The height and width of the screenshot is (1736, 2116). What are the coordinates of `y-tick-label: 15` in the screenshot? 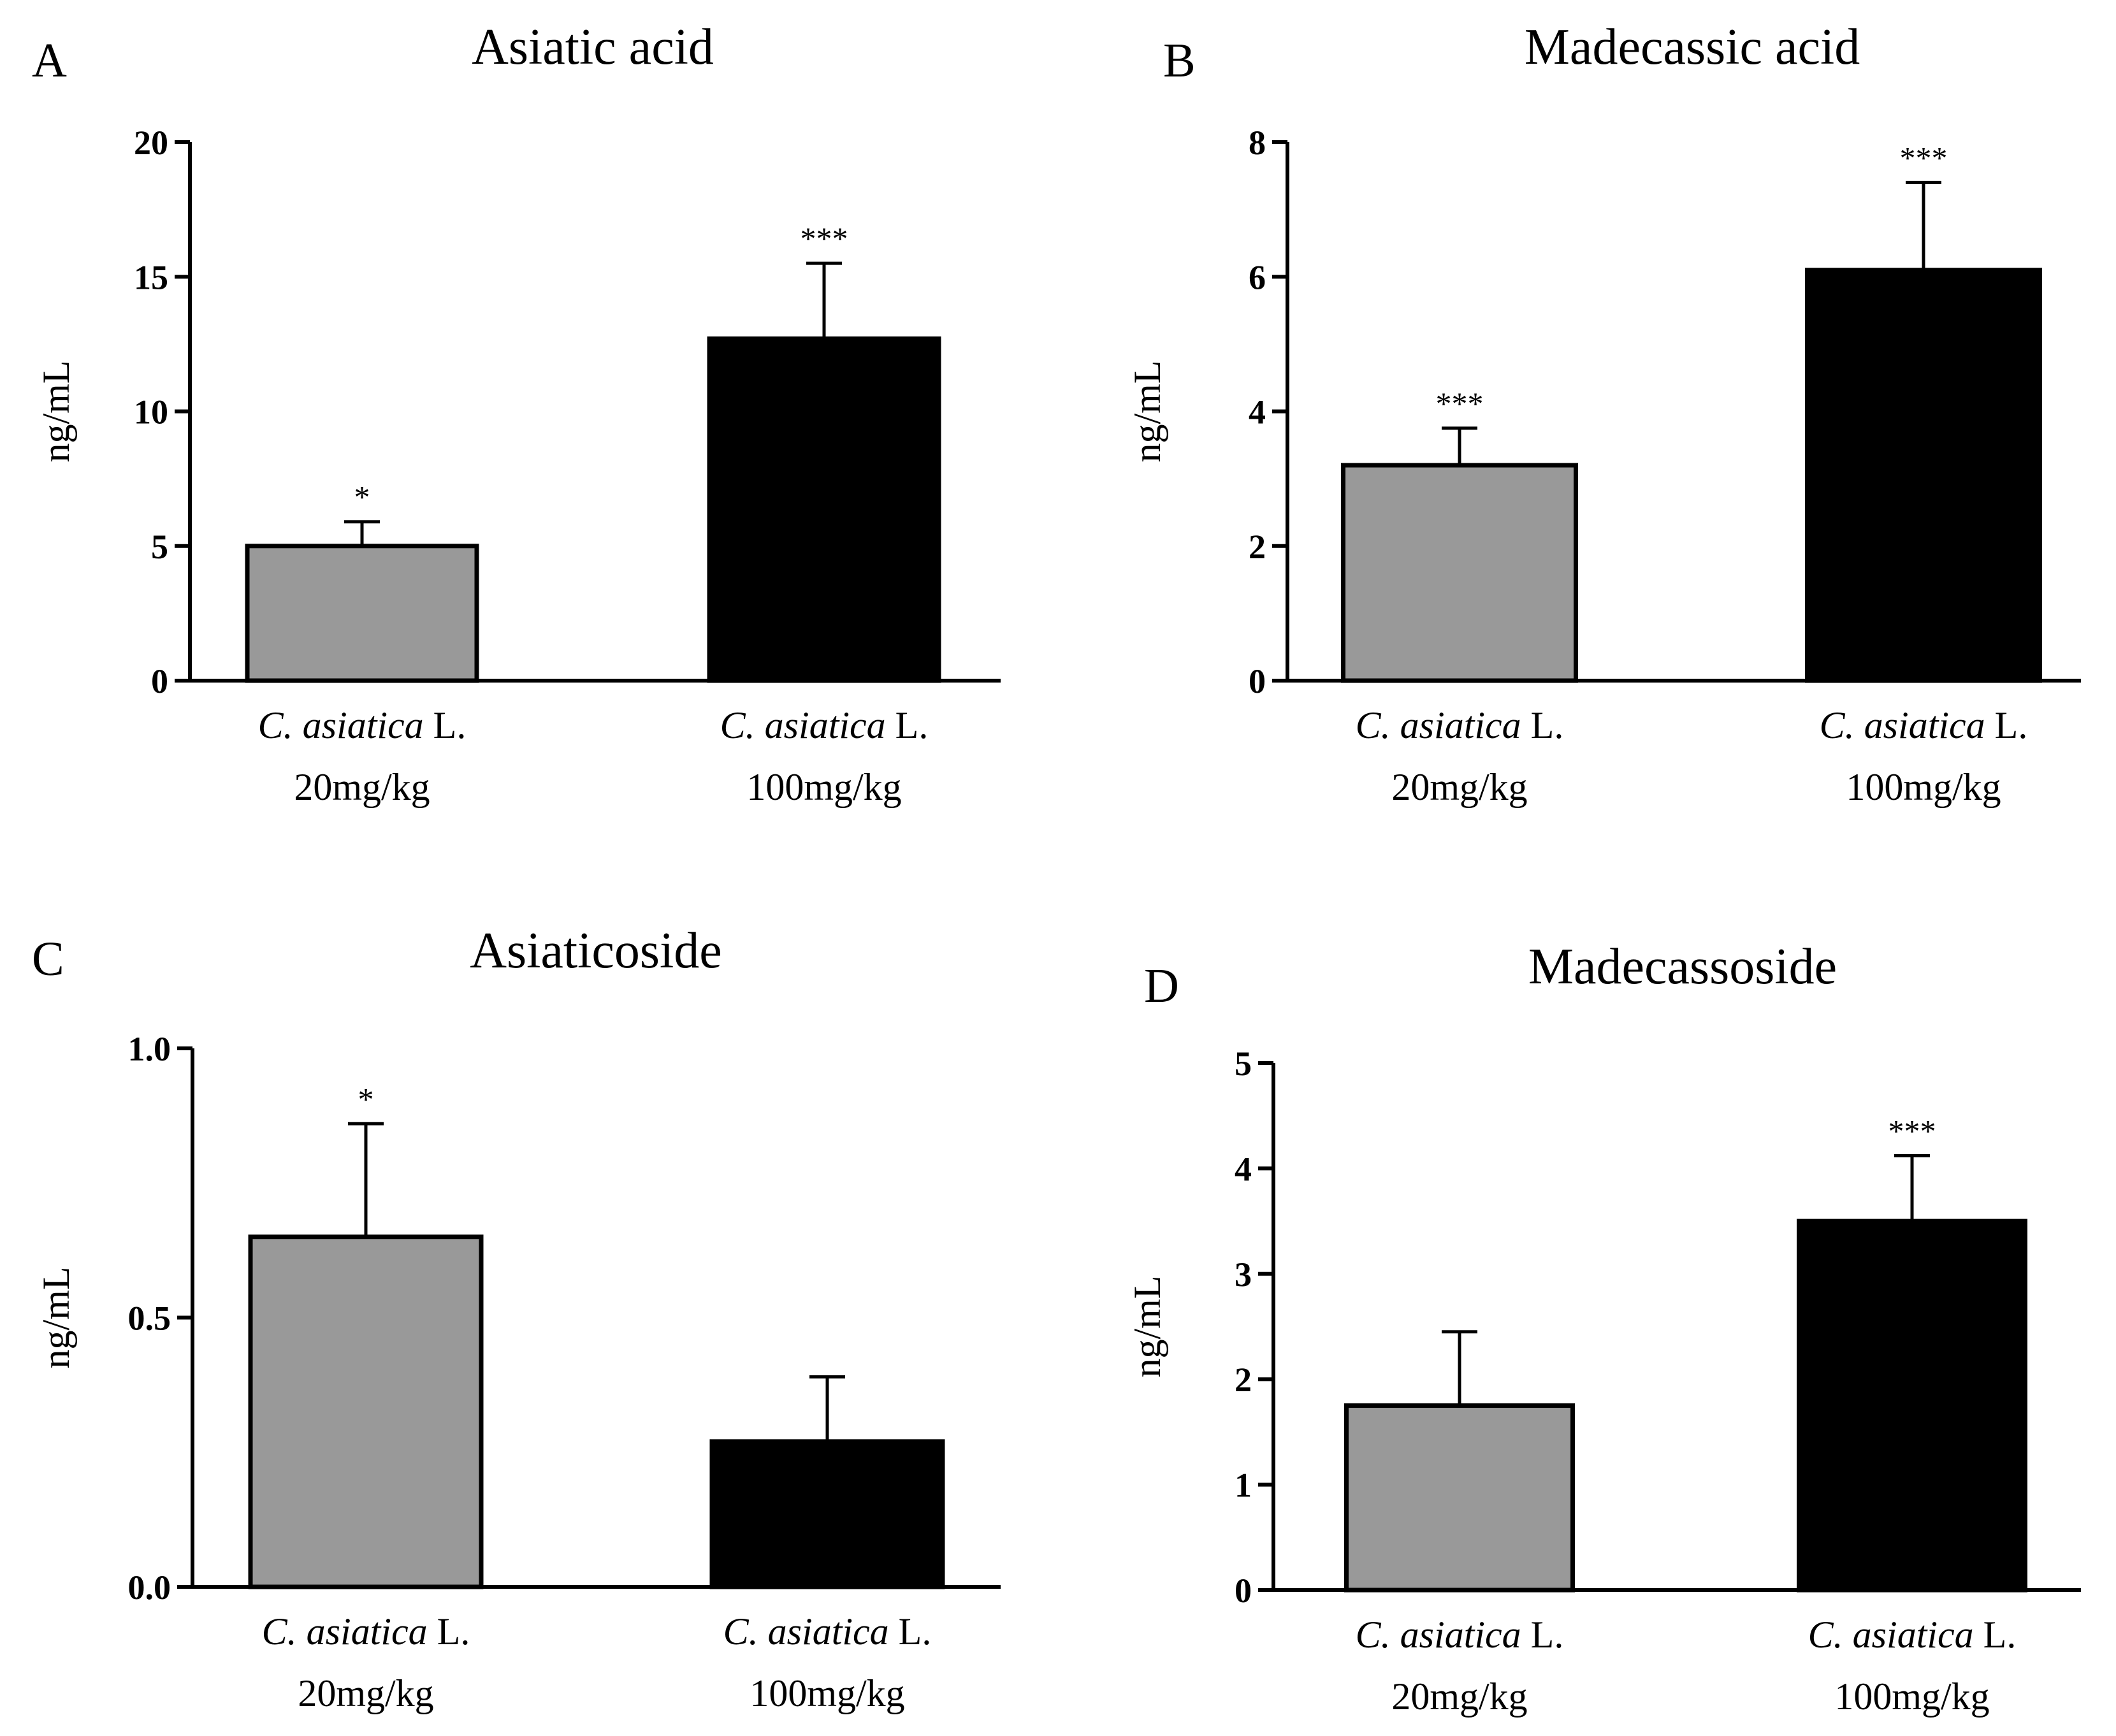 It's located at (151, 277).